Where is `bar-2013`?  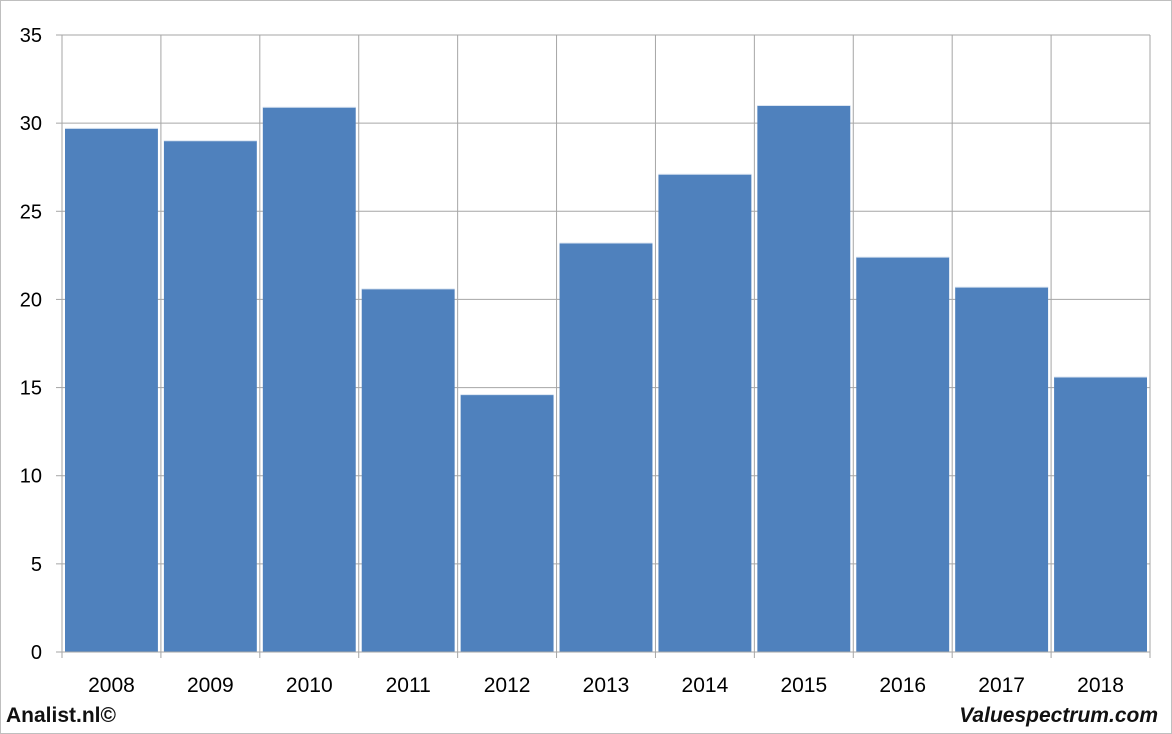
bar-2013 is located at coordinates (606, 447).